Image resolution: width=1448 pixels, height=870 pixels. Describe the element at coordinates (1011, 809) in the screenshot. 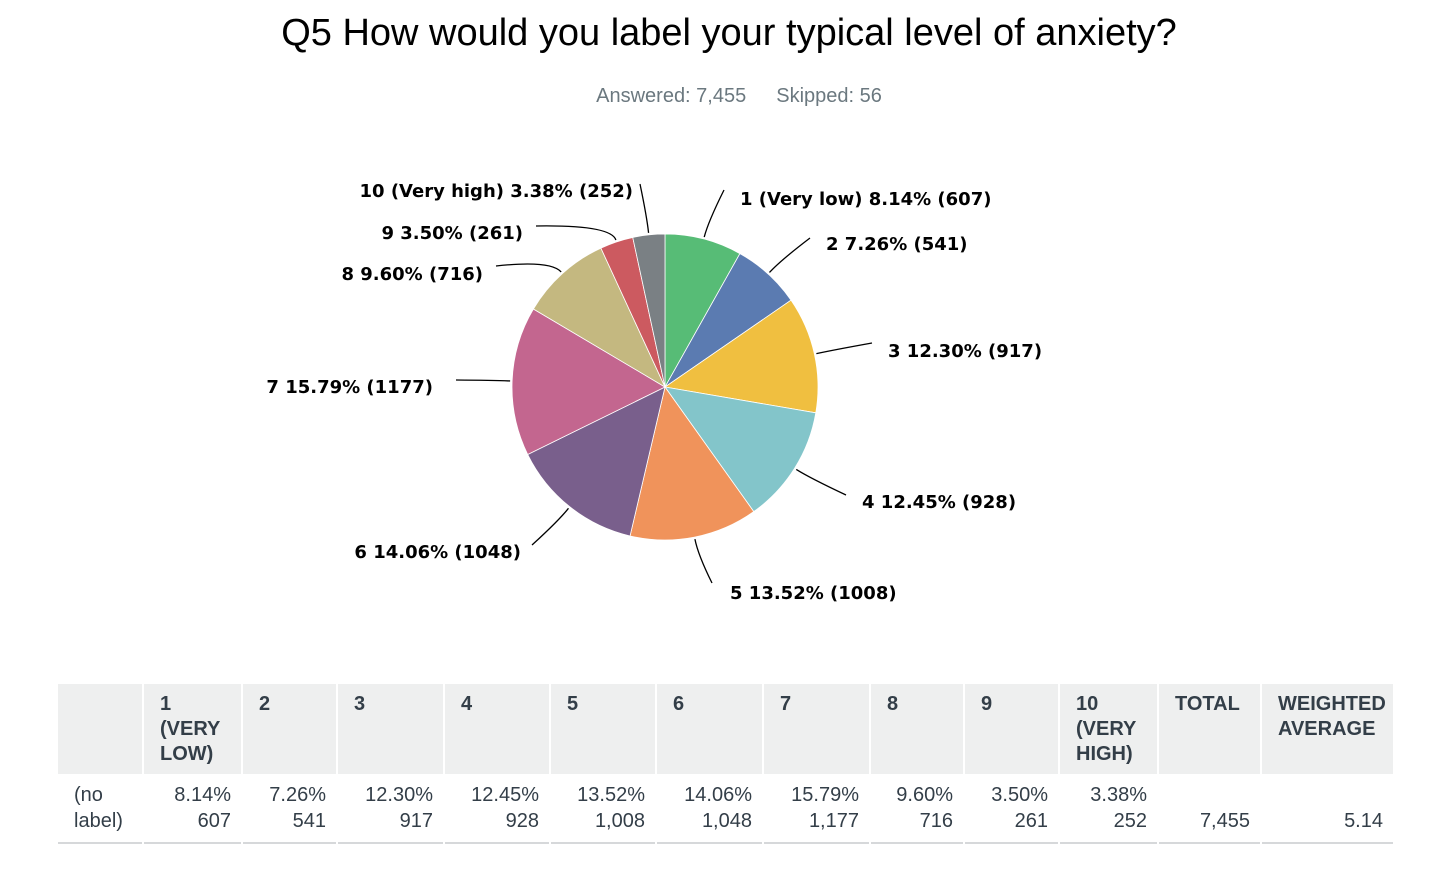

I see `table-cell: 3.50% 261` at that location.